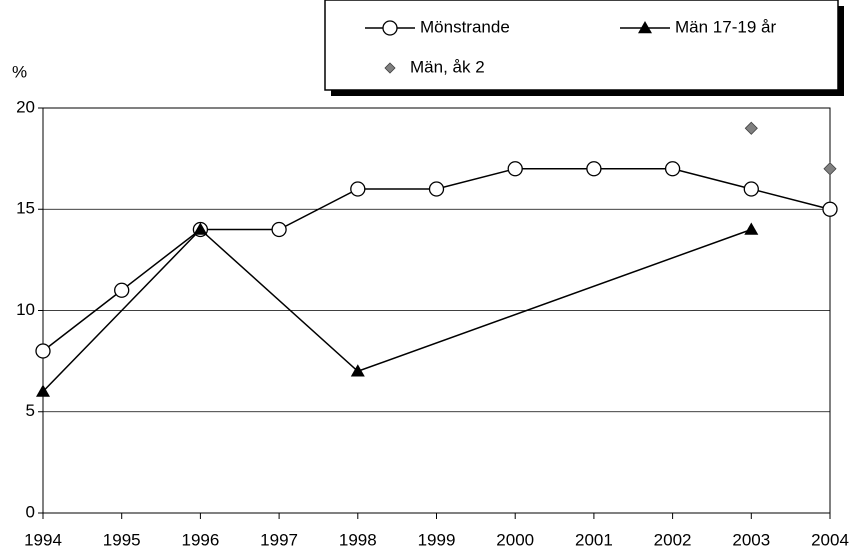 The height and width of the screenshot is (553, 856). What do you see at coordinates (43, 539) in the screenshot?
I see `x-tick-label: 1994` at bounding box center [43, 539].